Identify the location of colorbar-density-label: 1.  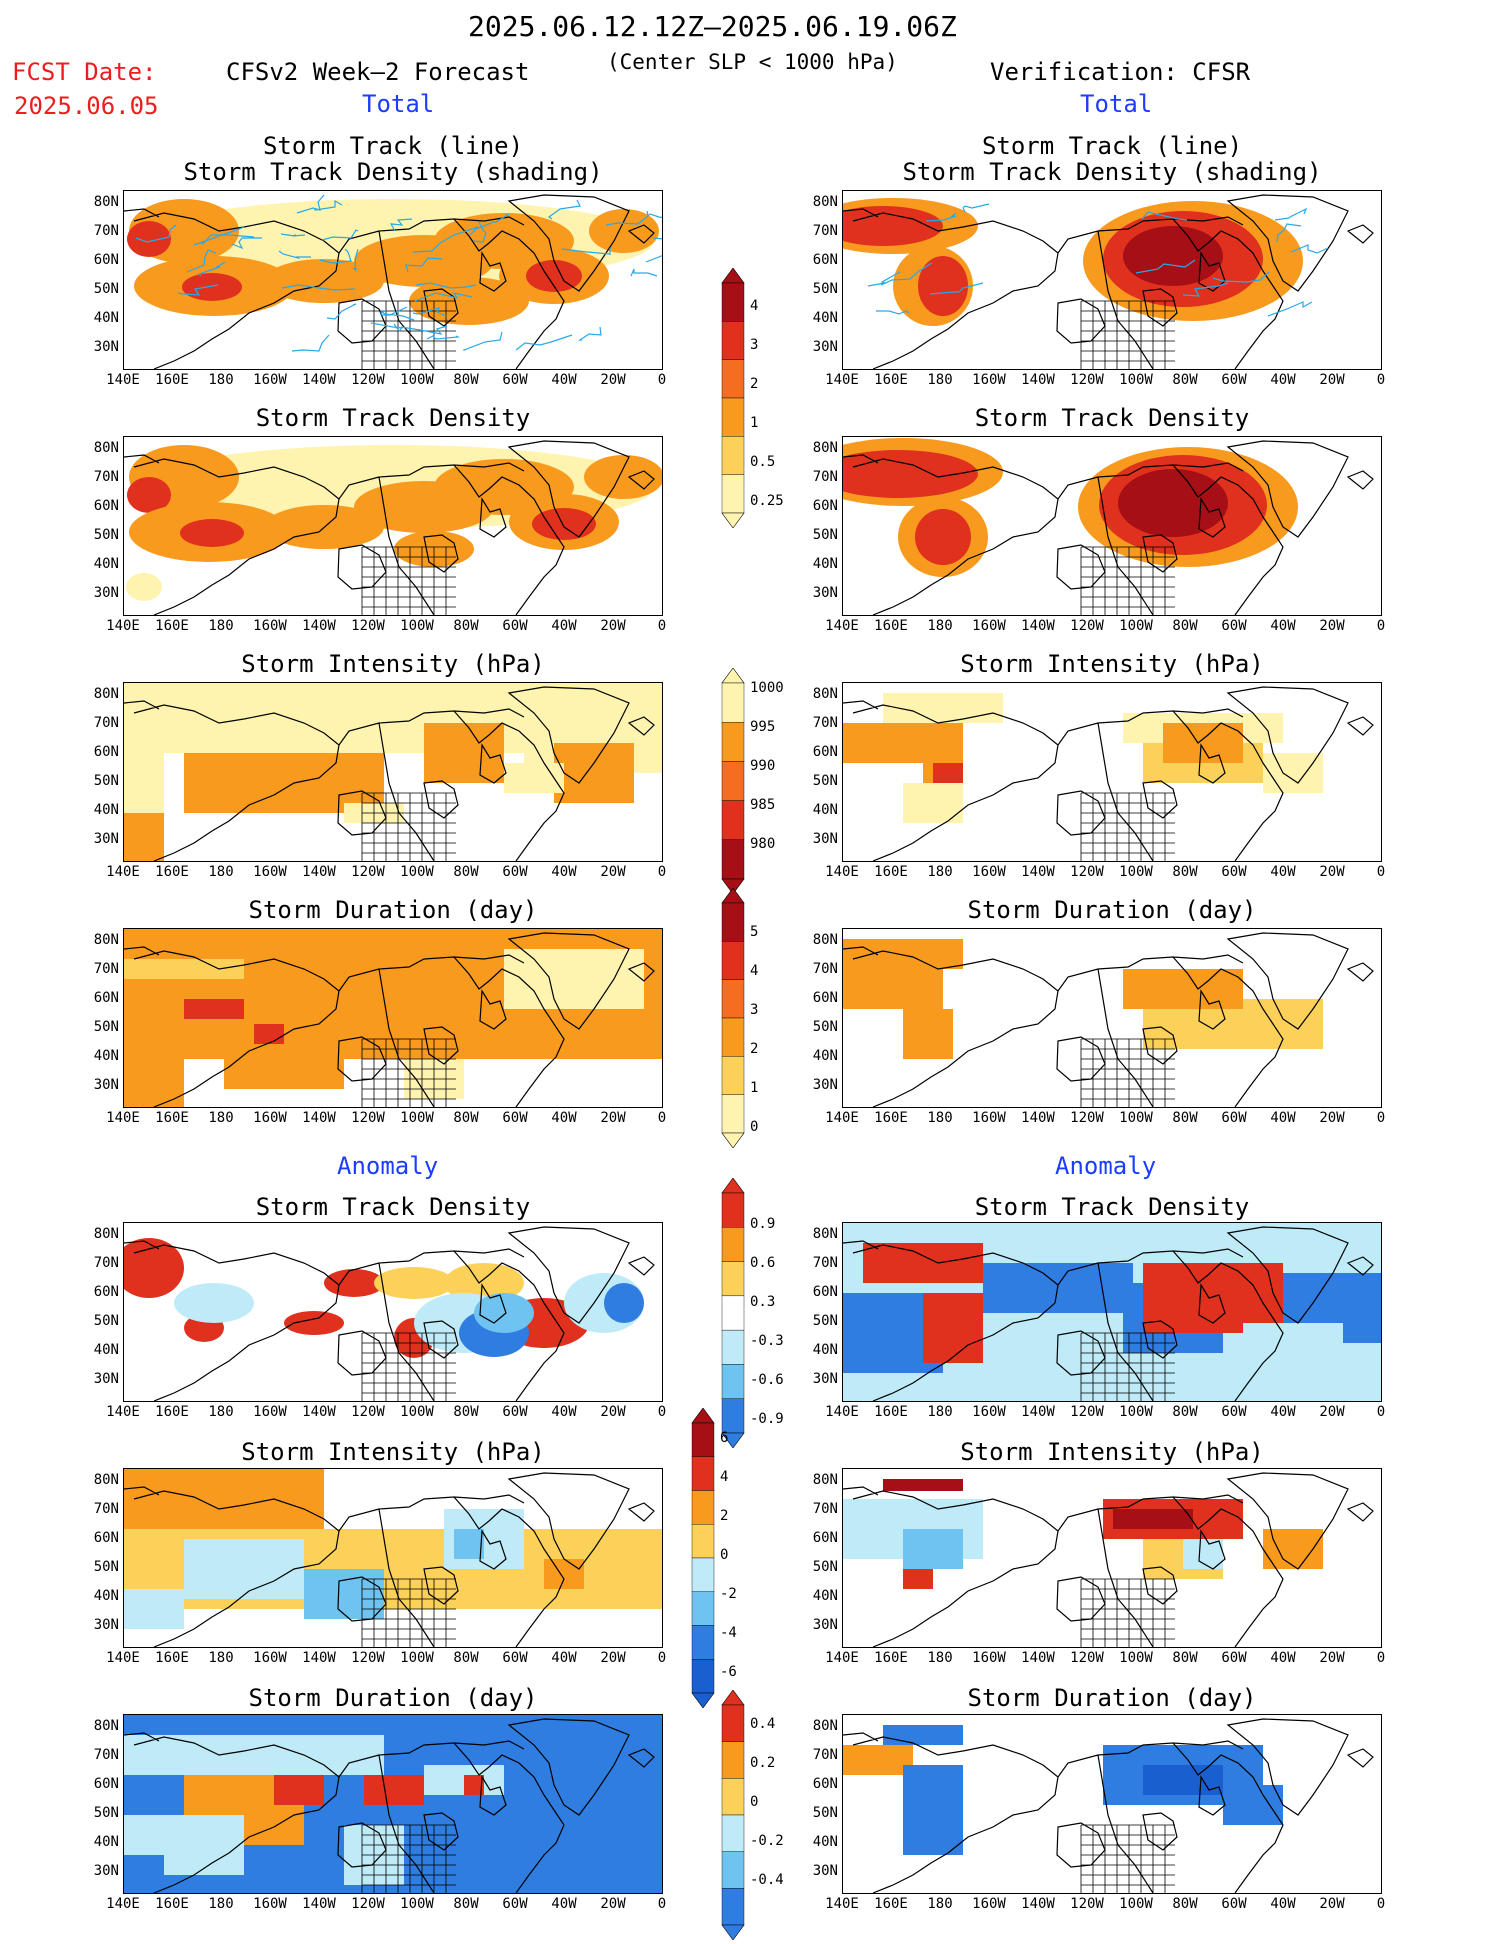
(754, 423).